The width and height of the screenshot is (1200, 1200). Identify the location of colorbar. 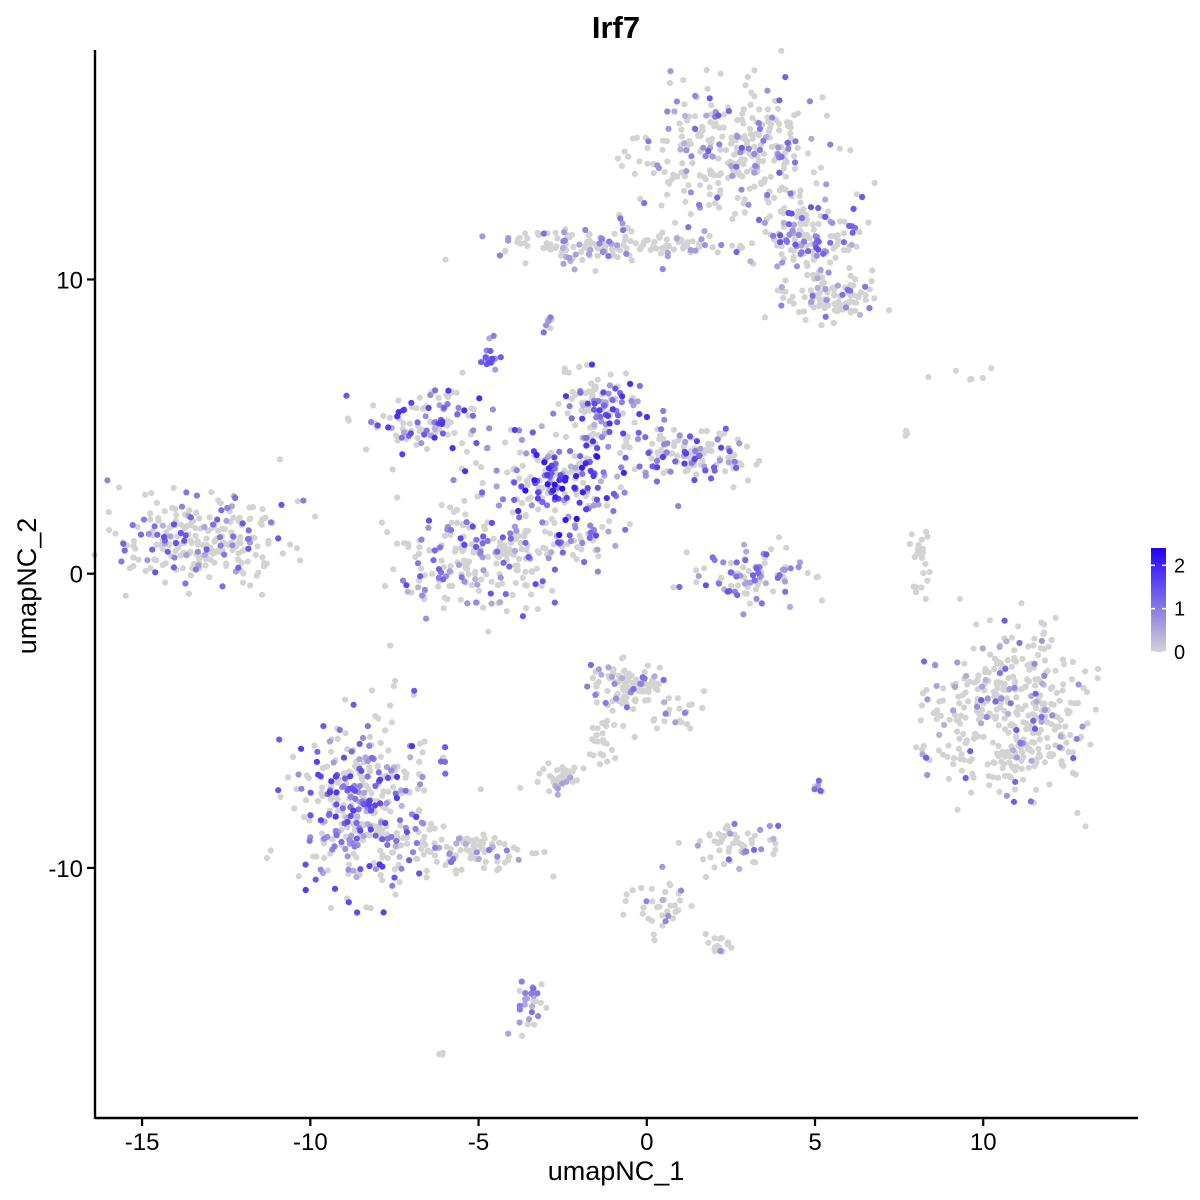
(1158, 600).